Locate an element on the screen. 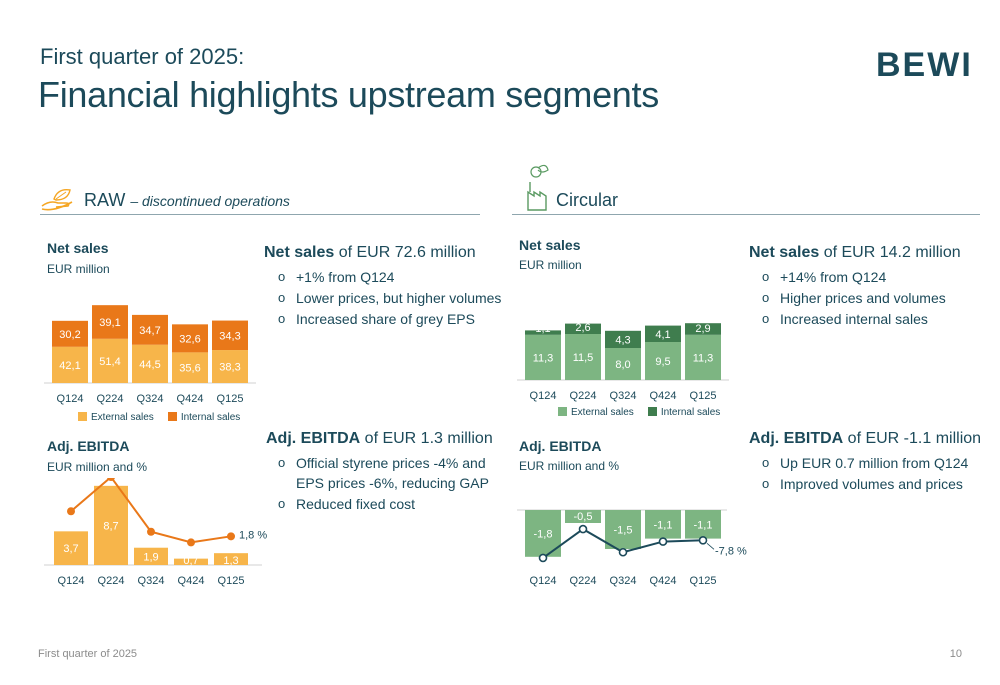  data-label: 4,3 is located at coordinates (622, 340).